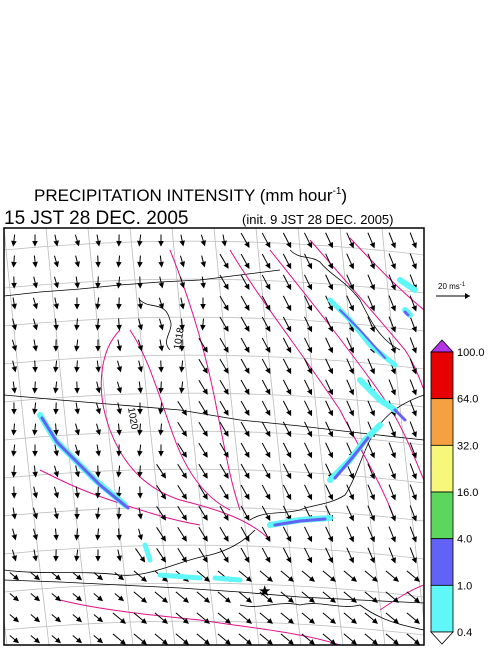 The image size is (500, 650). What do you see at coordinates (278, 436) in the screenshot?
I see `meridian` at bounding box center [278, 436].